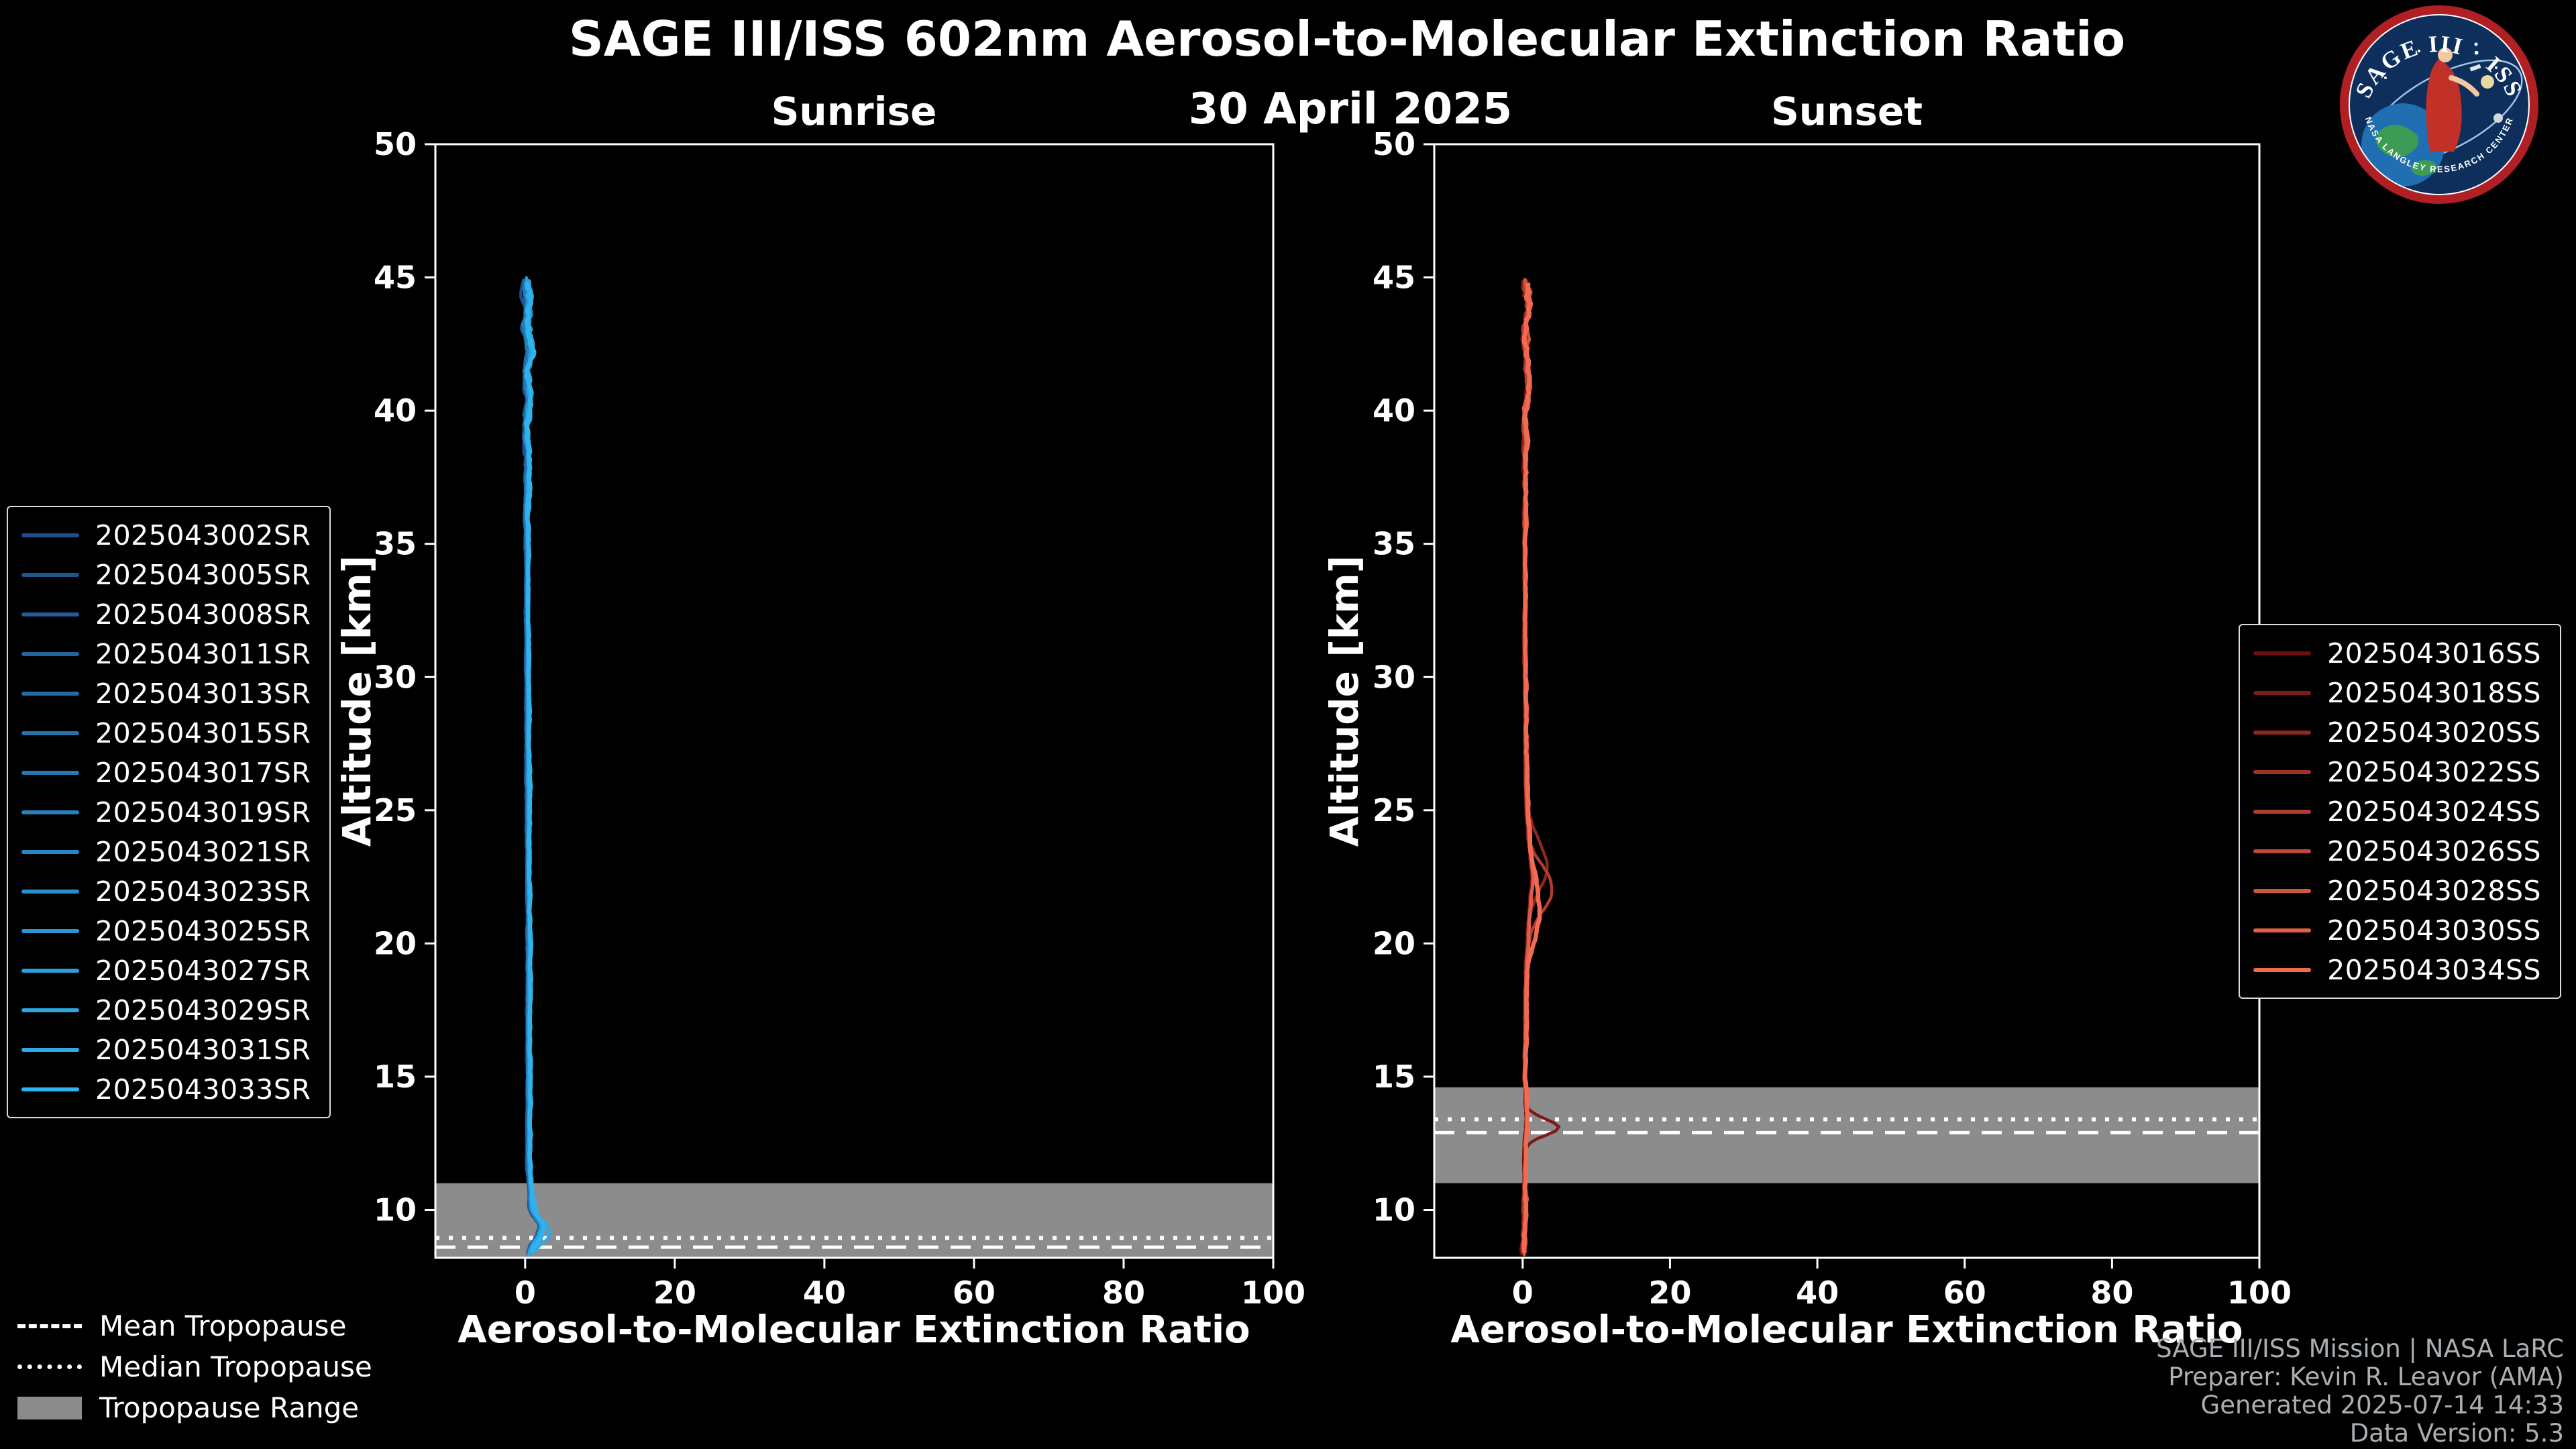  Describe the element at coordinates (203, 574) in the screenshot. I see `legend-entry-label: 2025043005SR` at that location.